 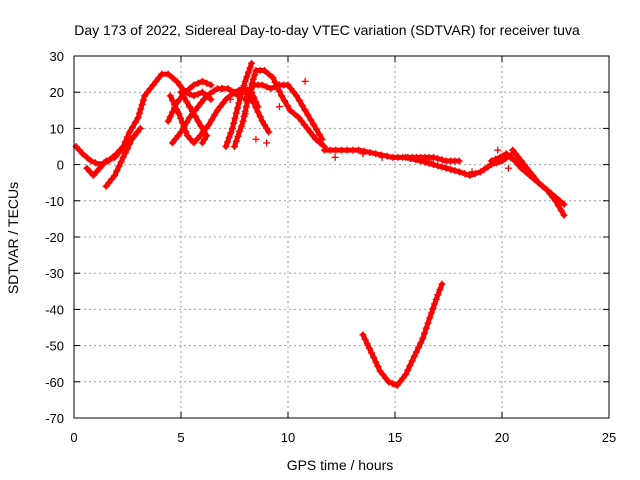 I want to click on y-tick-label: -40, so click(x=54, y=309).